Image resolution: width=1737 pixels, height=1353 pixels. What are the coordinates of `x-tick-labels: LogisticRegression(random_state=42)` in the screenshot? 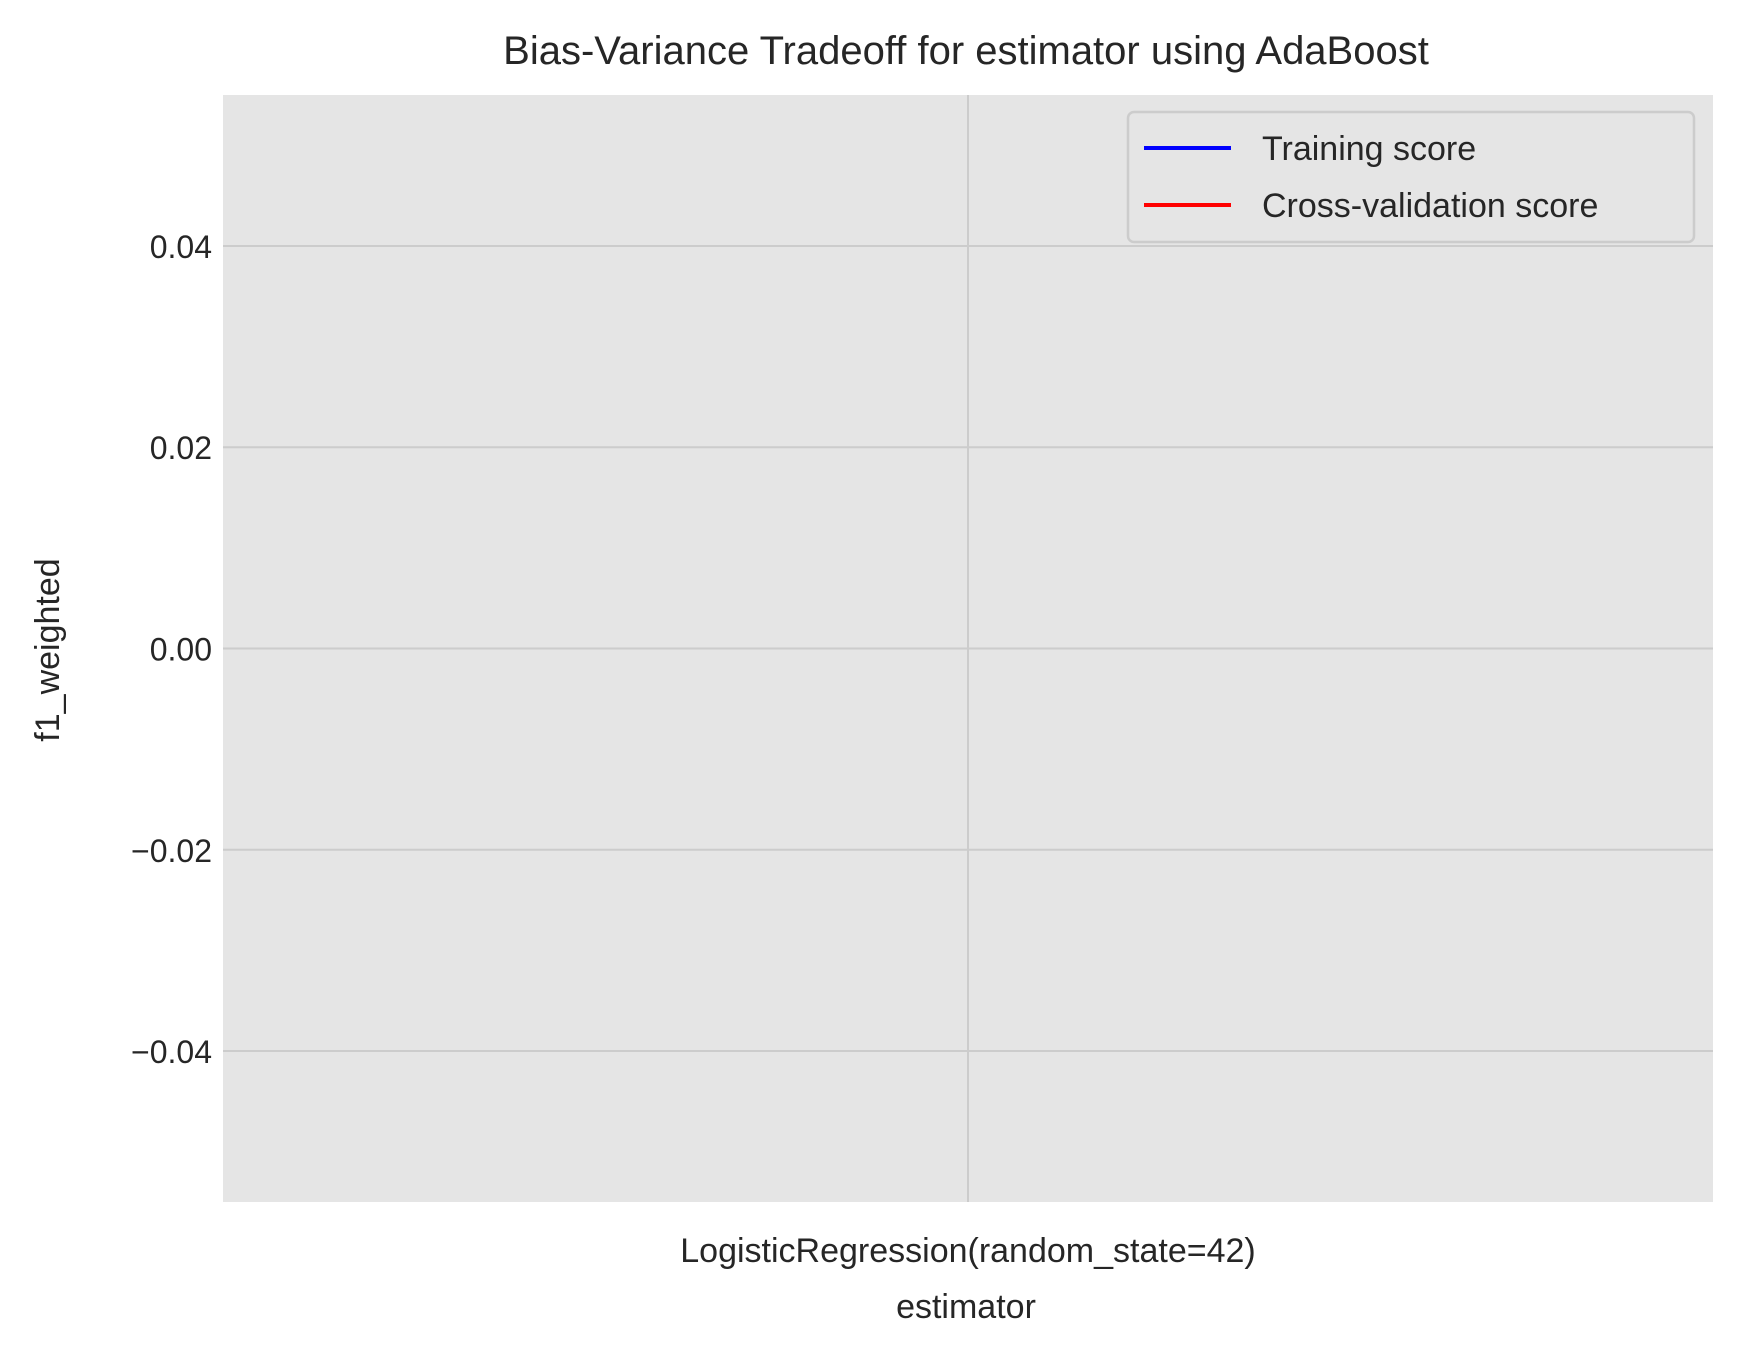 It's located at (967, 1251).